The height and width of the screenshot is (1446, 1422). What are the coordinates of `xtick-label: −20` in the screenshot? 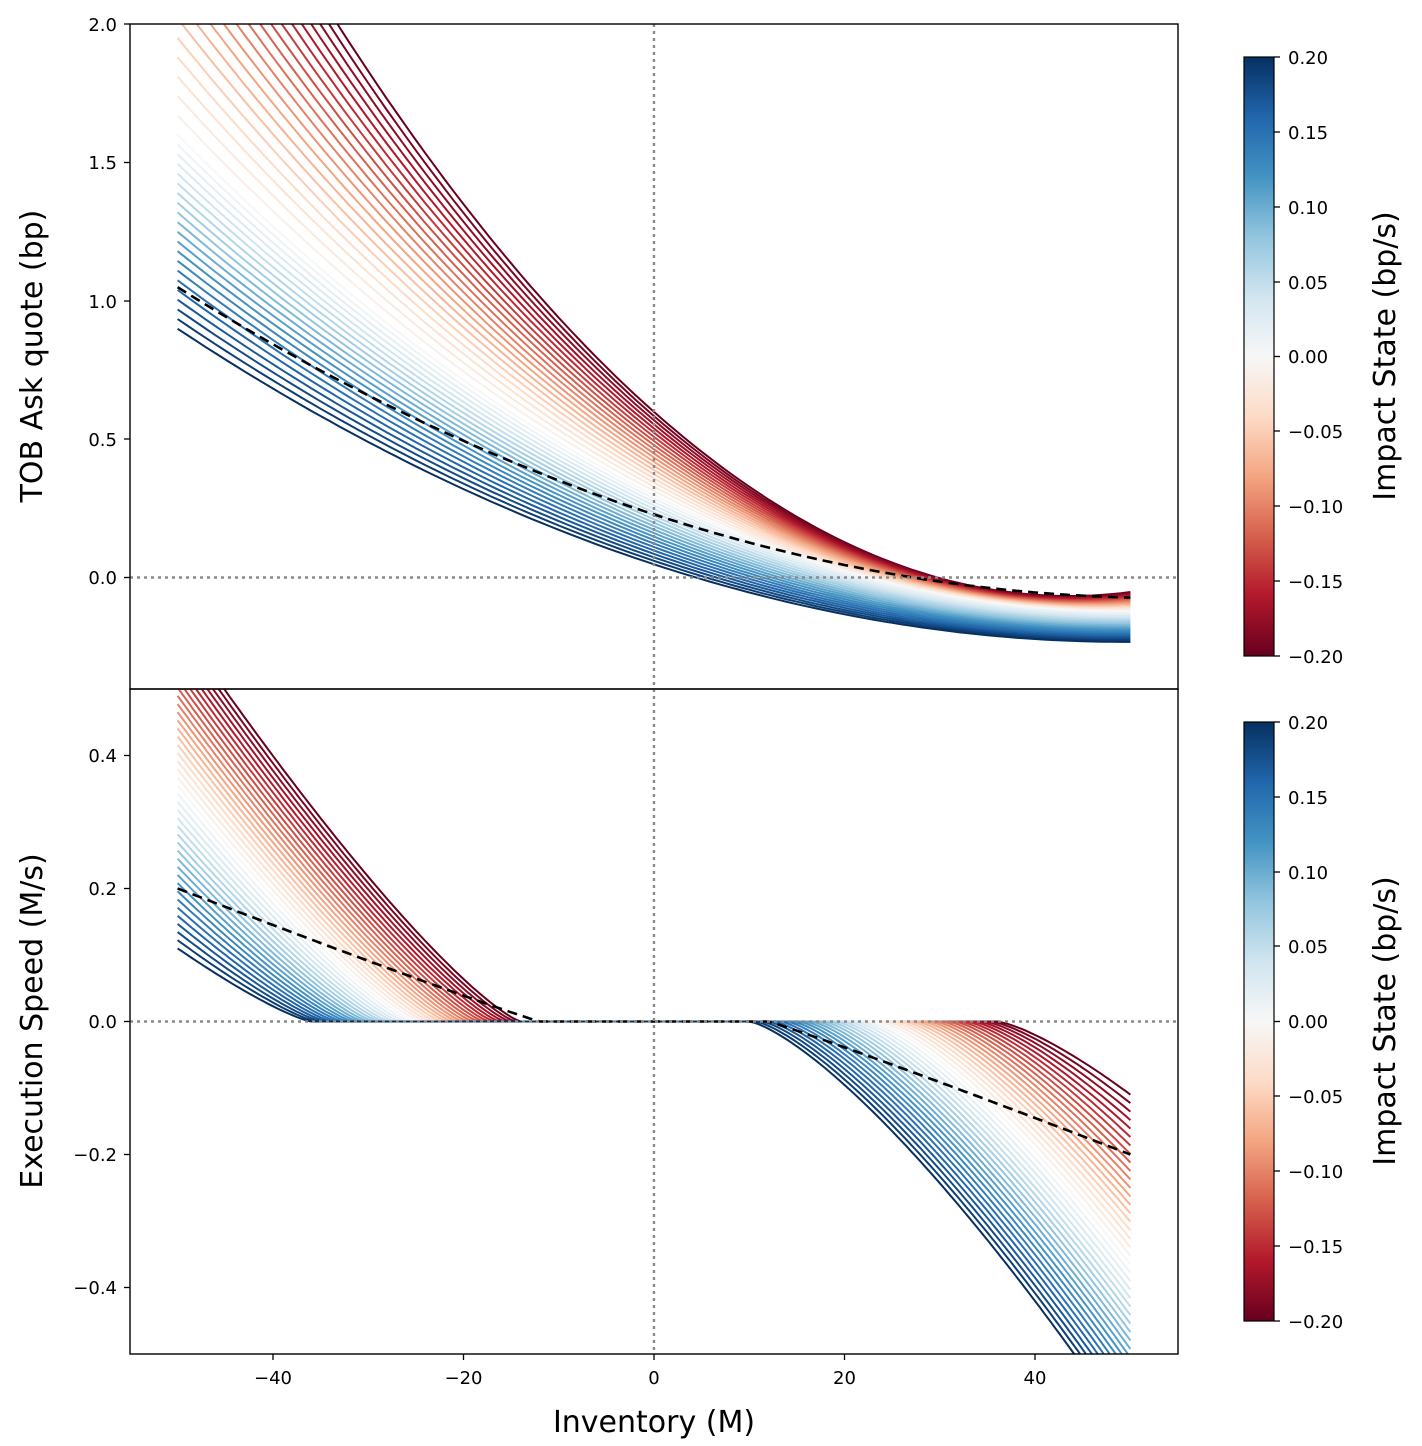 It's located at (464, 1378).